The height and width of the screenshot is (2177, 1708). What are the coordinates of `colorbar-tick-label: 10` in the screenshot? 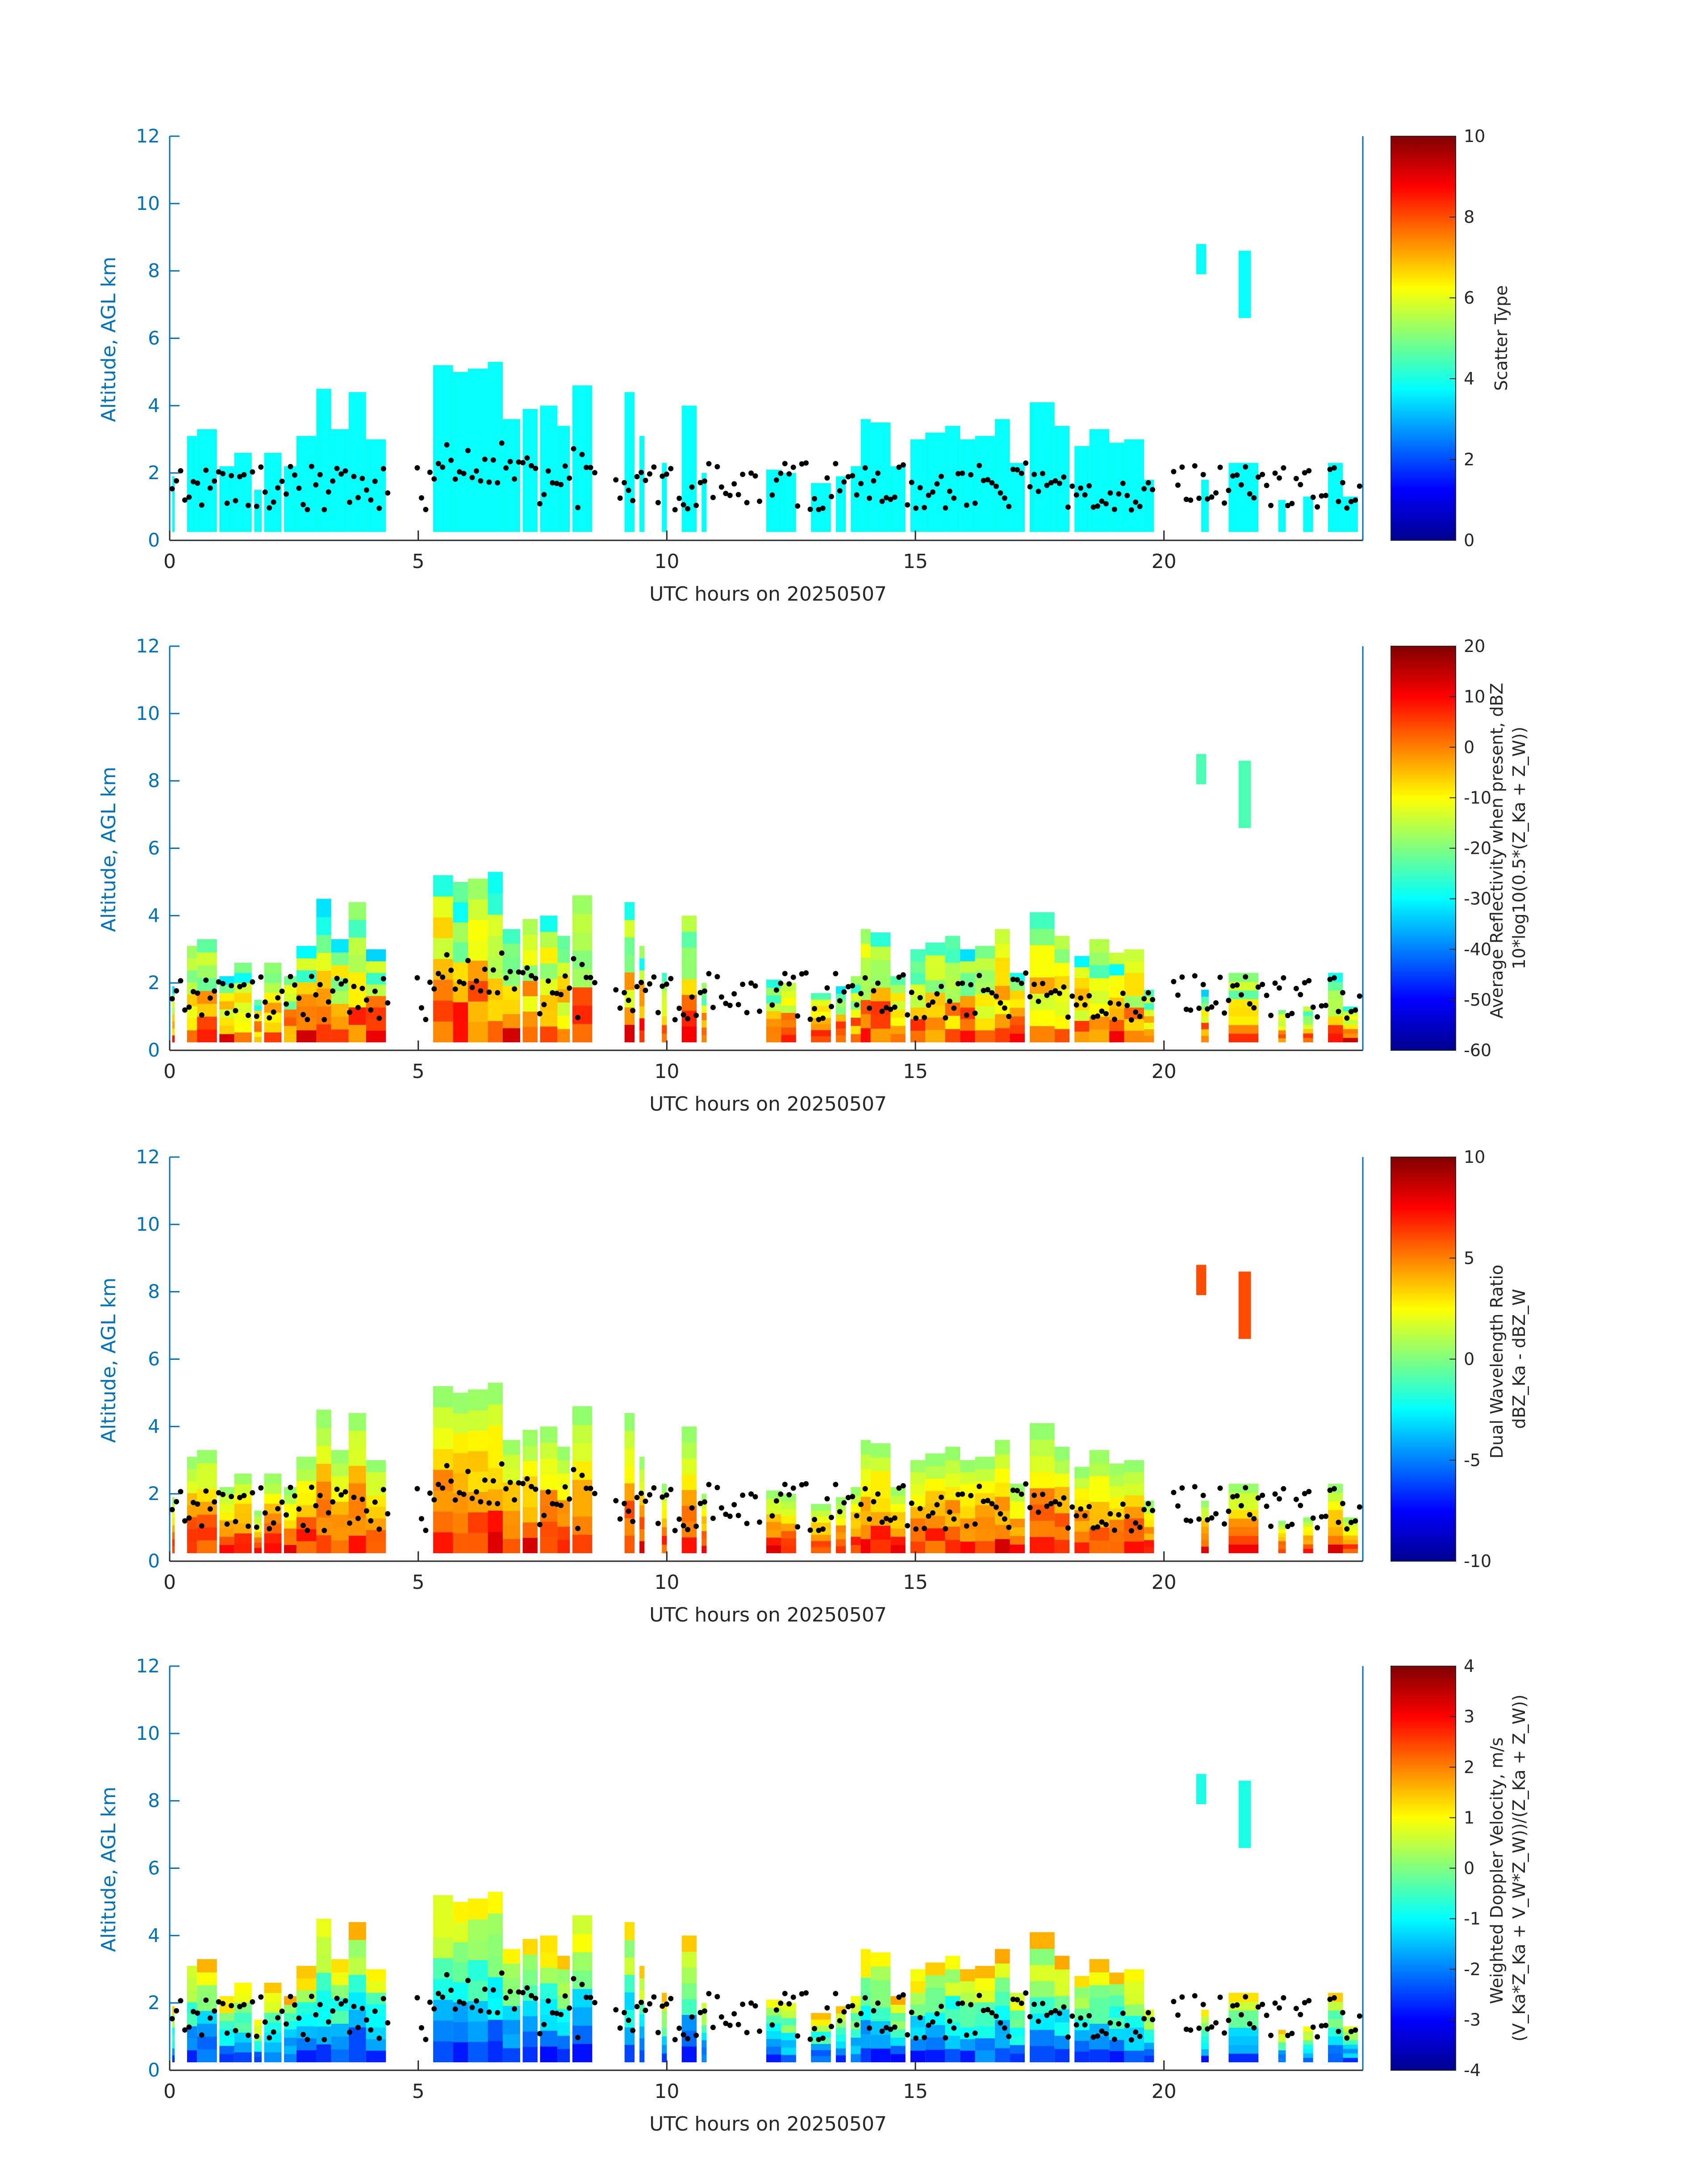 It's located at (1474, 696).